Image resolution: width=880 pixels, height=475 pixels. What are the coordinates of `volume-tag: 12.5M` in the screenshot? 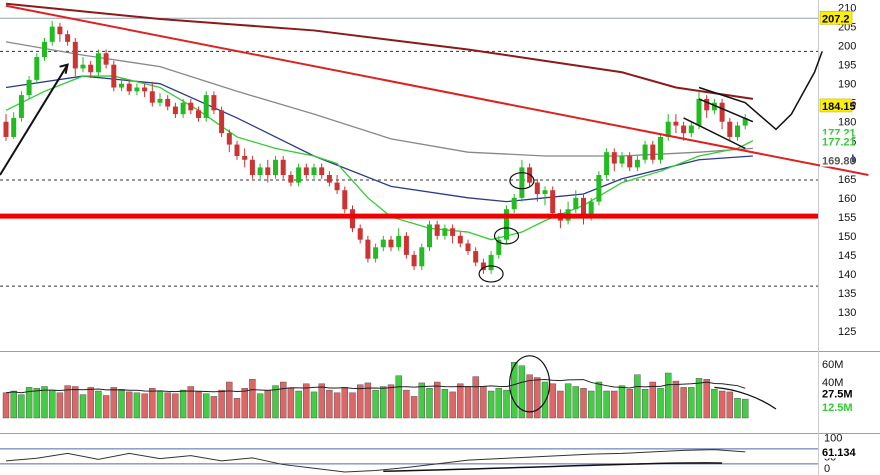 It's located at (837, 408).